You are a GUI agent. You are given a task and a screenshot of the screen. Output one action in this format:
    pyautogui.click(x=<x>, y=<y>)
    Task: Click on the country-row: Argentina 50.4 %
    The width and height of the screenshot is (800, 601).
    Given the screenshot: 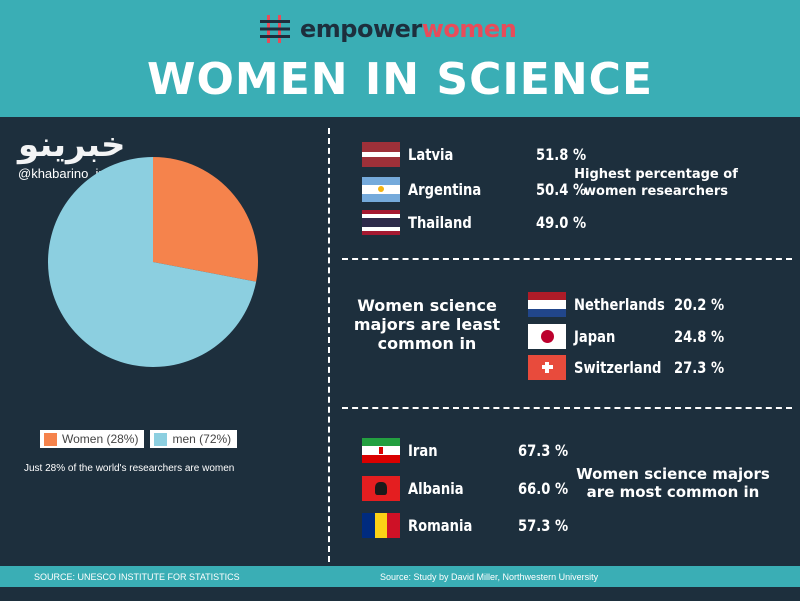 What is the action you would take?
    pyautogui.click(x=479, y=189)
    